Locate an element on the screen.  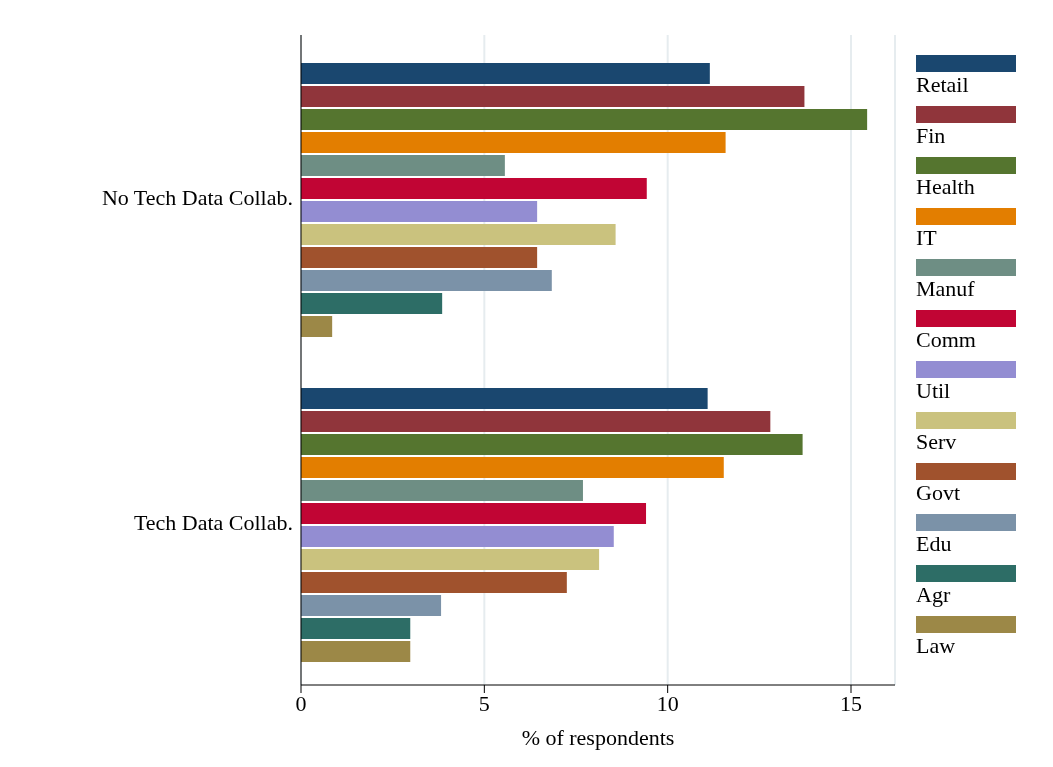
legend-label: Comm is located at coordinates (946, 340).